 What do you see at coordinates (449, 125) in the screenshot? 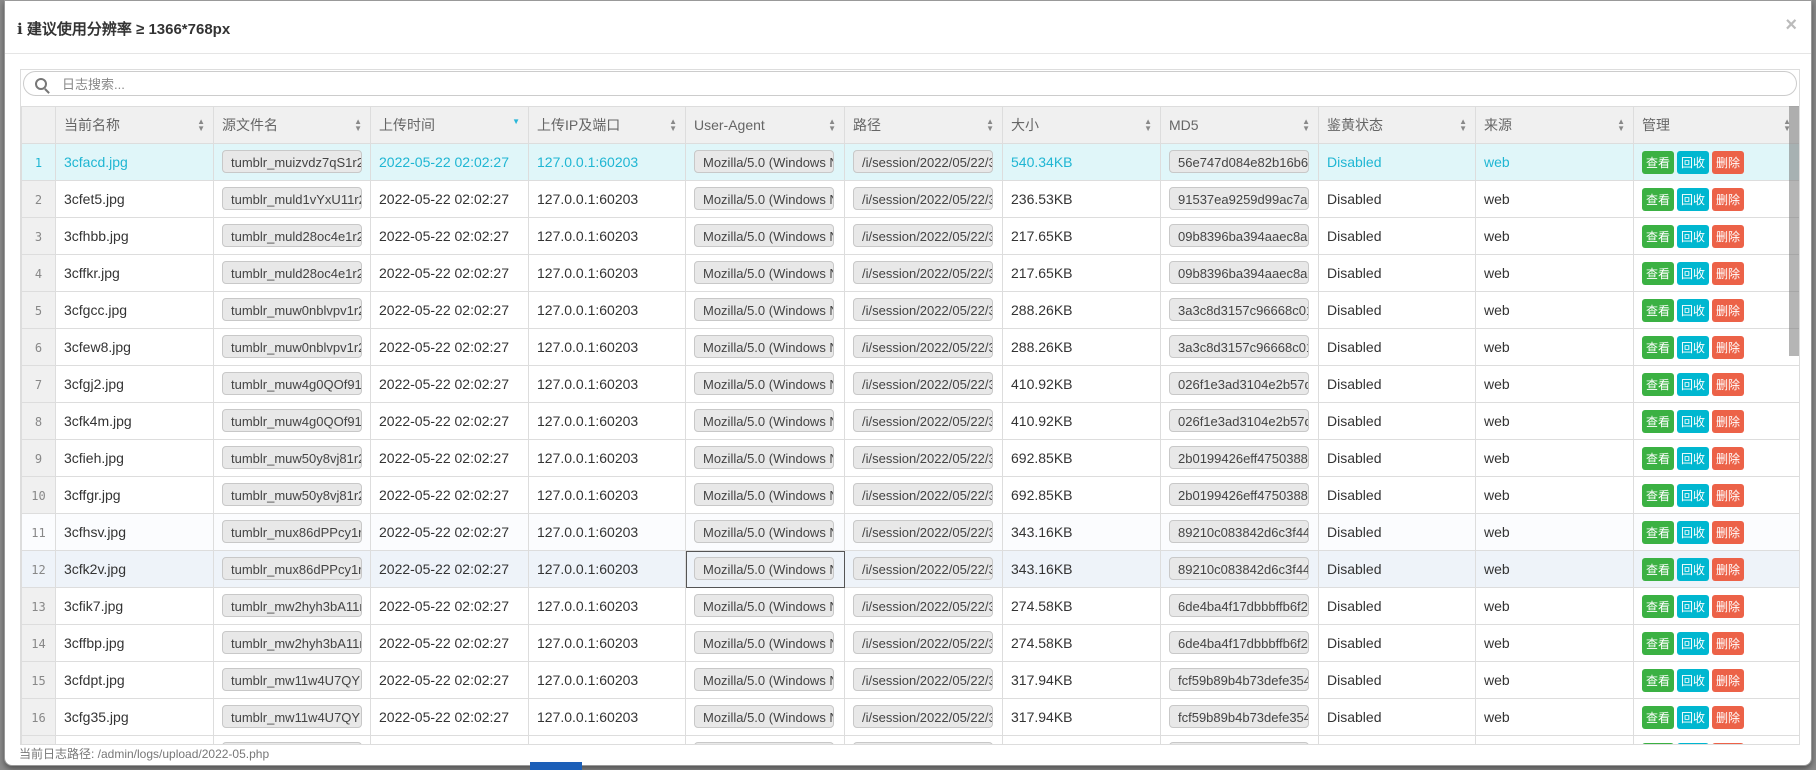
I see `column-header: 上传时间 ▼` at bounding box center [449, 125].